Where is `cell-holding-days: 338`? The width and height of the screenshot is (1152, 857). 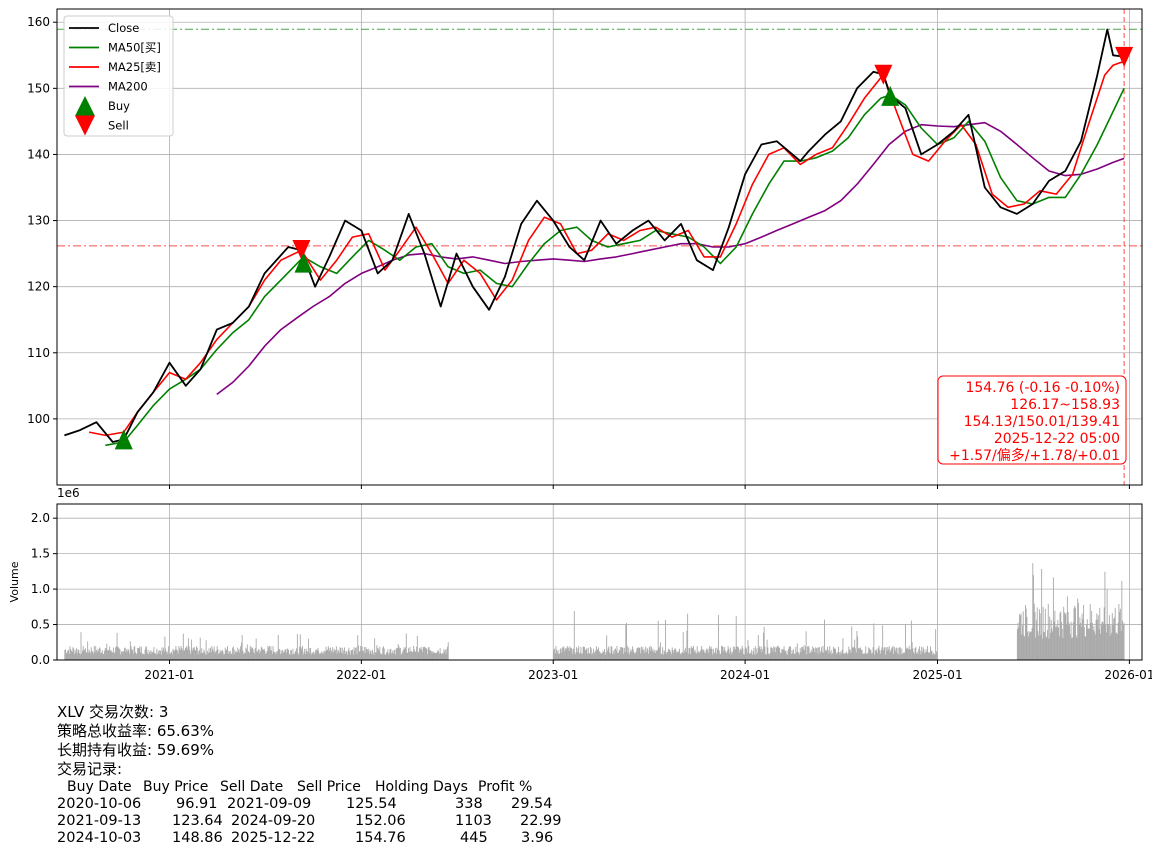
cell-holding-days: 338 is located at coordinates (469, 804).